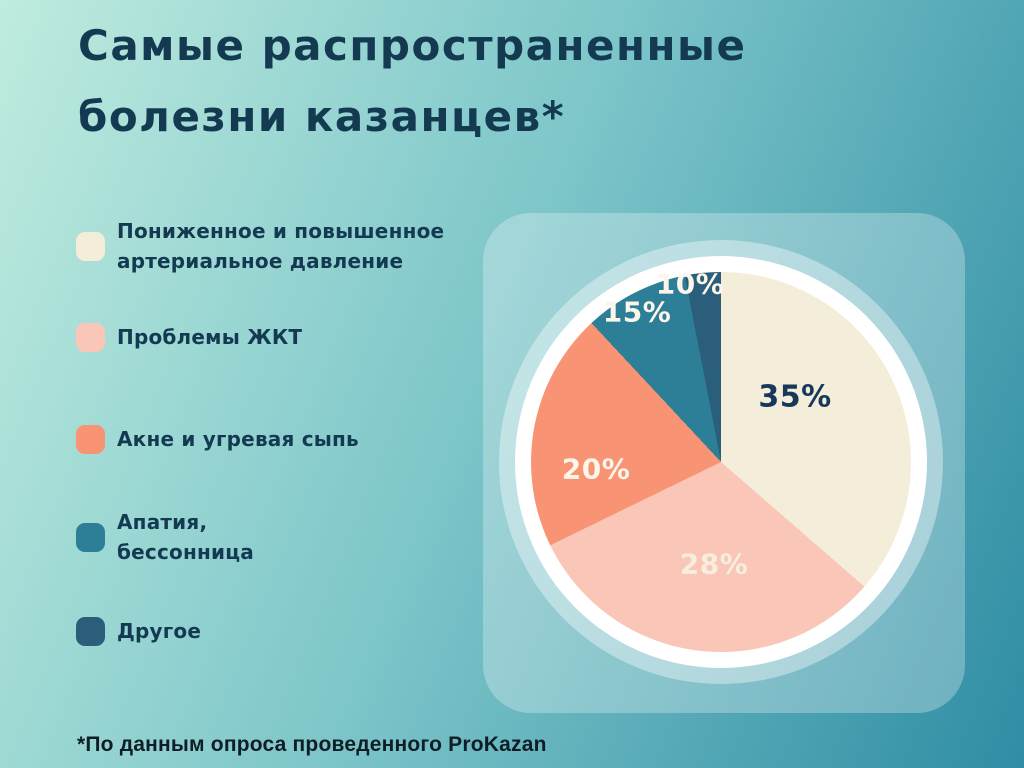 The image size is (1024, 768). What do you see at coordinates (210, 337) in the screenshot?
I see `legend-label-gi-problems: Проблемы ЖКТ` at bounding box center [210, 337].